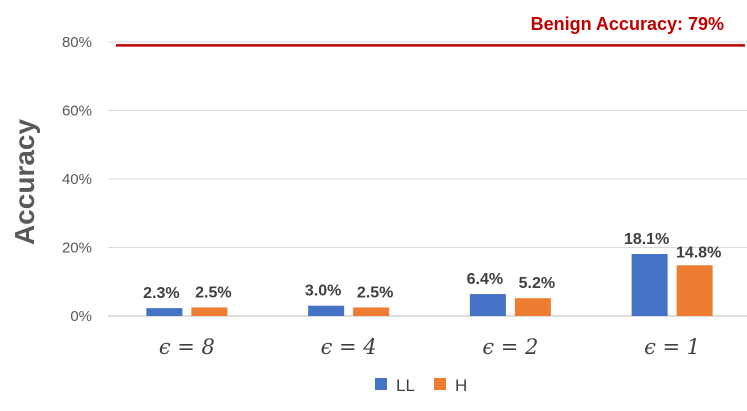 Image resolution: width=747 pixels, height=411 pixels. Describe the element at coordinates (381, 384) in the screenshot. I see `legend-swatch-ll` at that location.